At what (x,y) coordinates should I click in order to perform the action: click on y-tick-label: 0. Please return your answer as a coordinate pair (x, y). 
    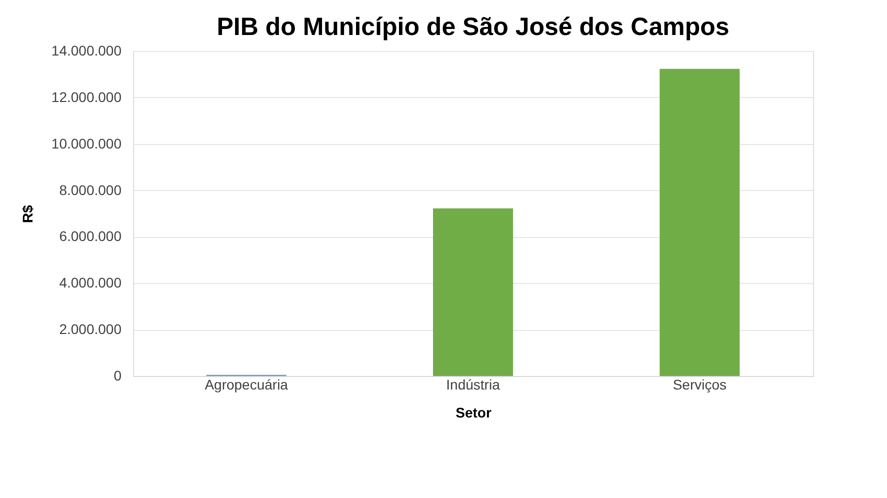
    Looking at the image, I should click on (118, 376).